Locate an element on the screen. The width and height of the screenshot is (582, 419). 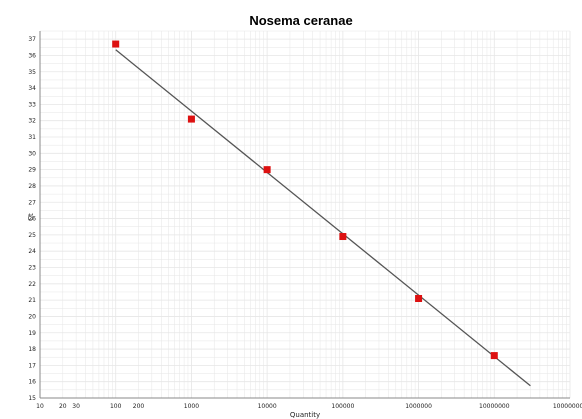
y-tick-label: 18 is located at coordinates (32, 349).